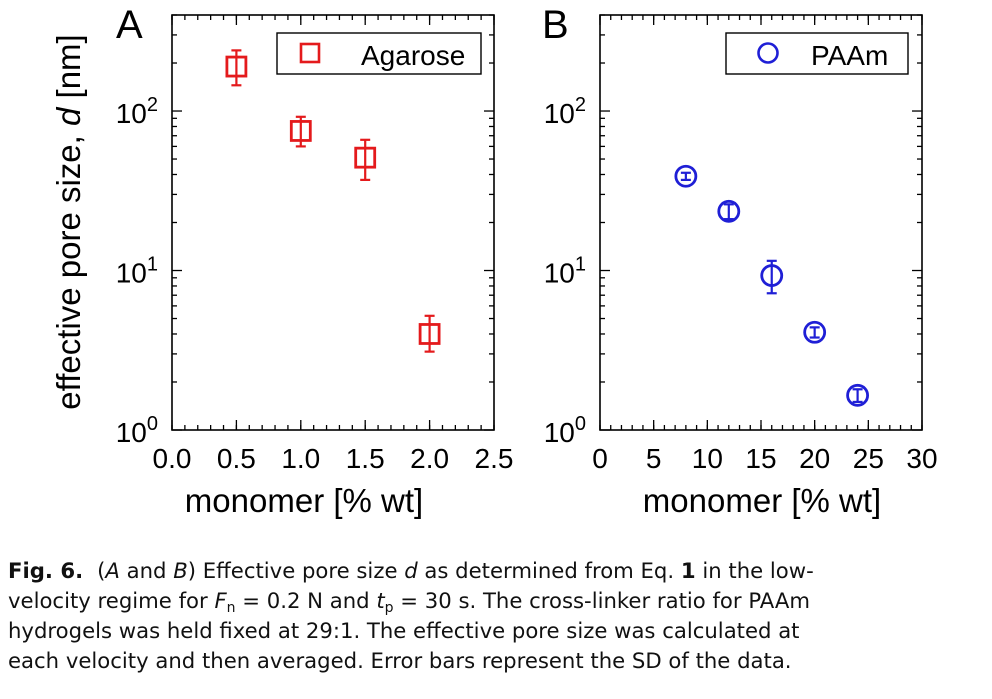  What do you see at coordinates (236, 458) in the screenshot?
I see `panel-a-x-tick-label: 0.5` at bounding box center [236, 458].